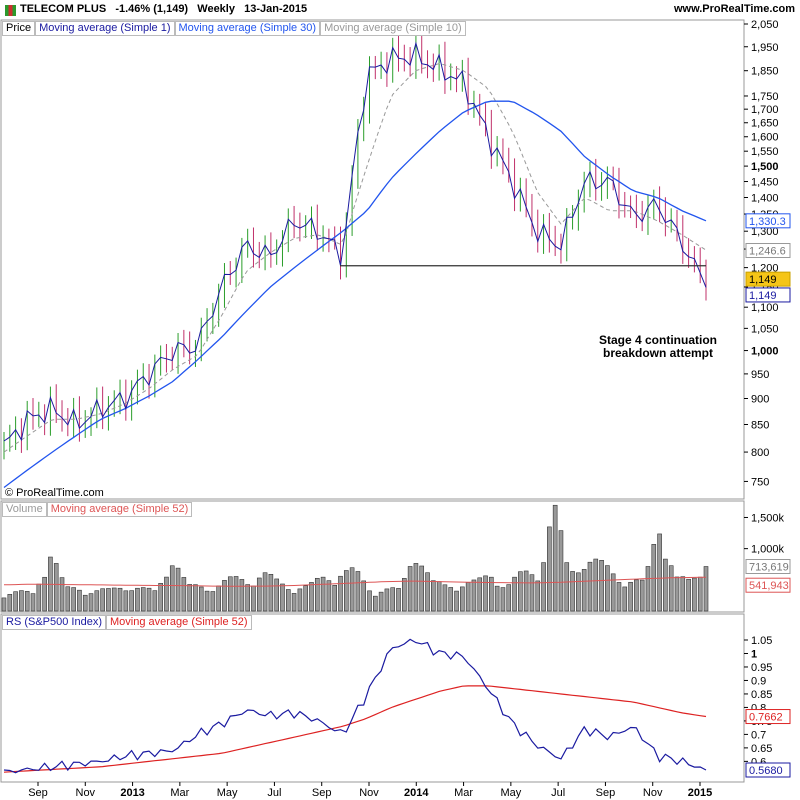 Image resolution: width=800 pixels, height=800 pixels. What do you see at coordinates (761, 641) in the screenshot?
I see `rs-tick-label: 1.05` at bounding box center [761, 641].